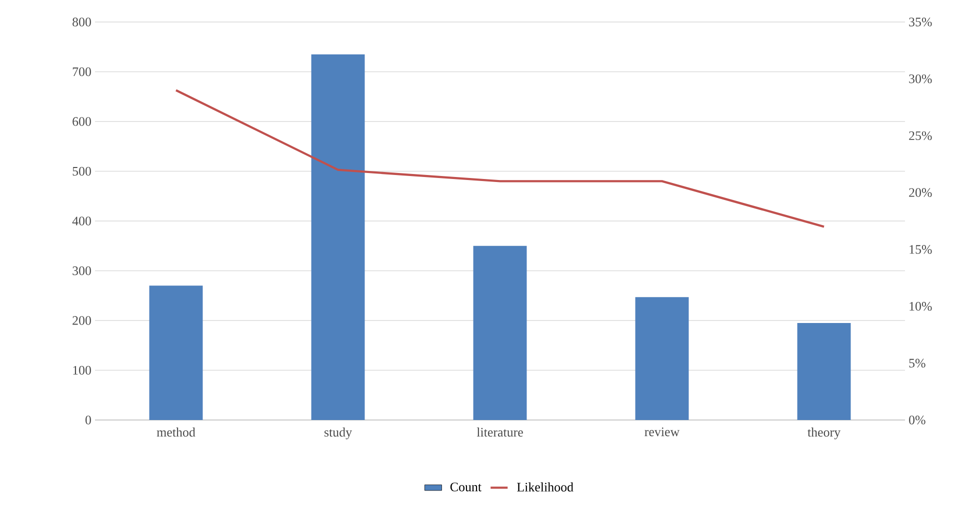 The height and width of the screenshot is (505, 971). What do you see at coordinates (466, 487) in the screenshot?
I see `legend-label: Count` at bounding box center [466, 487].